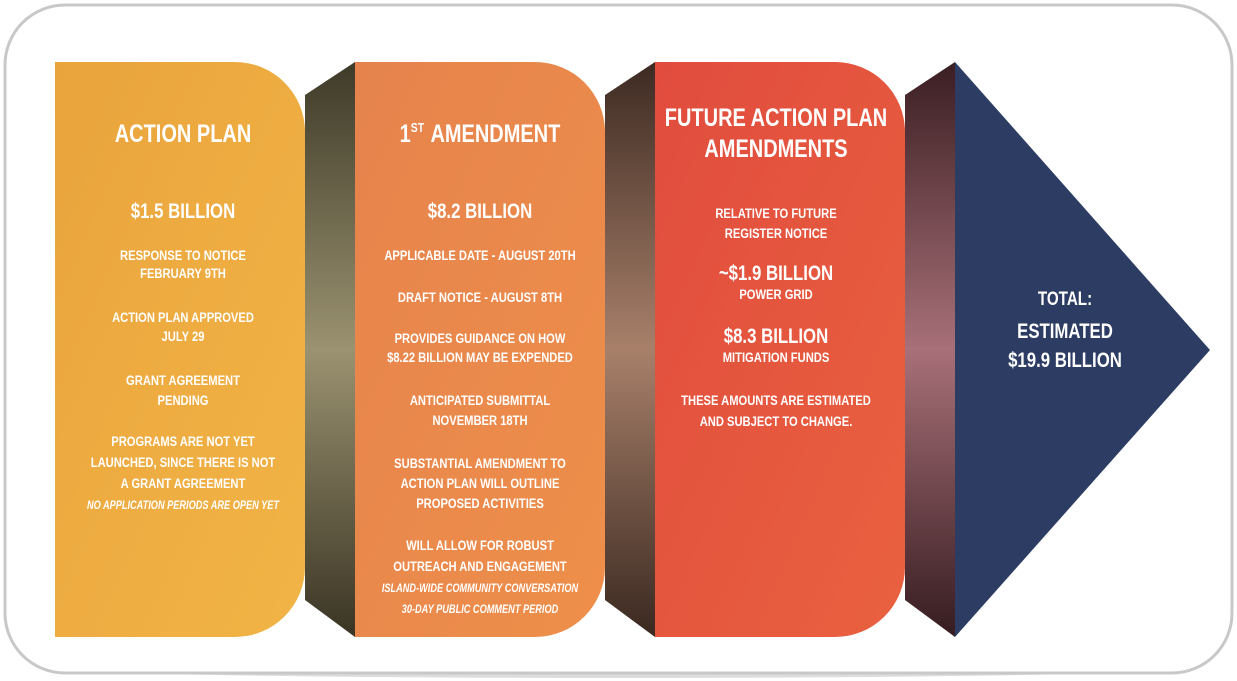 The height and width of the screenshot is (681, 1237). What do you see at coordinates (479, 255) in the screenshot?
I see `item: APPLICABLE DATE - AUGUST 20TH` at bounding box center [479, 255].